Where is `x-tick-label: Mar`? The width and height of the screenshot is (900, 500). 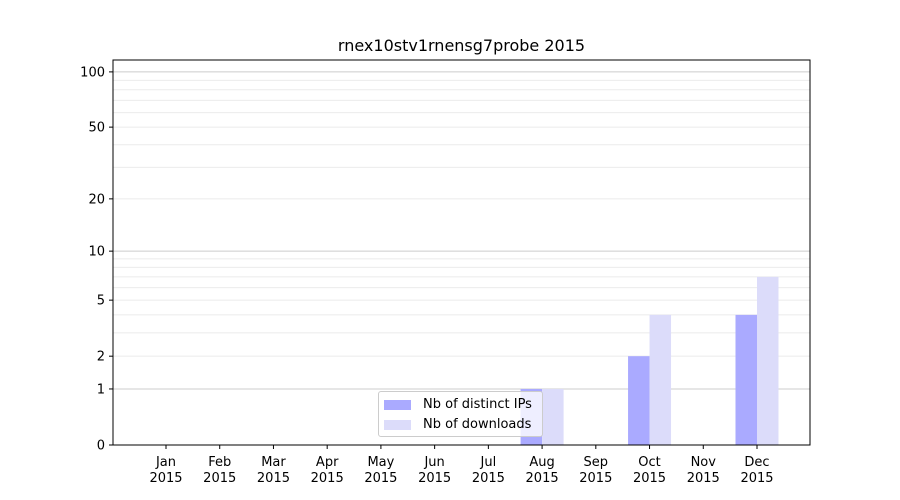
x-tick-label: Mar is located at coordinates (273, 462).